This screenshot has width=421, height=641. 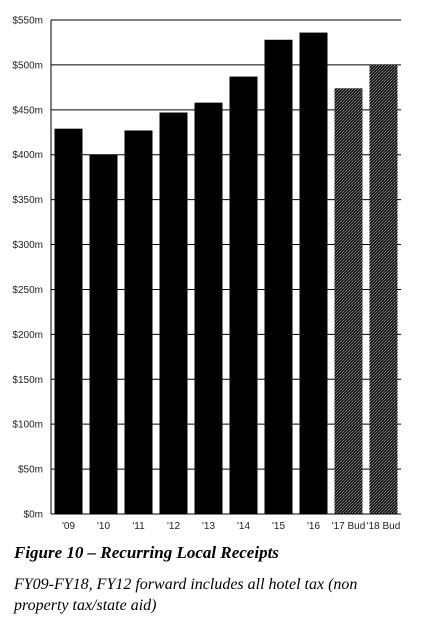 What do you see at coordinates (384, 526) in the screenshot?
I see `x-tick-label: '18 Bud` at bounding box center [384, 526].